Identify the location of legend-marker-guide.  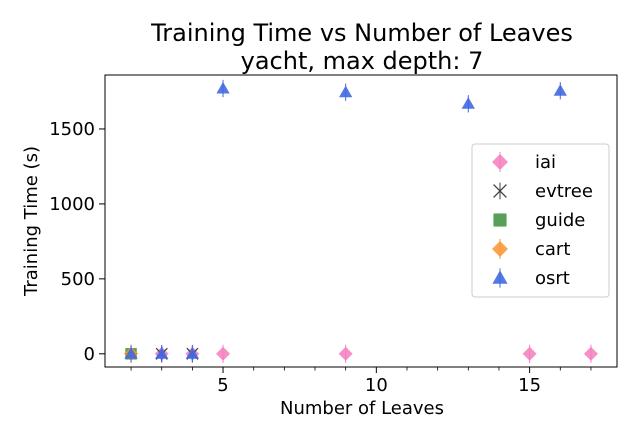
(500, 220).